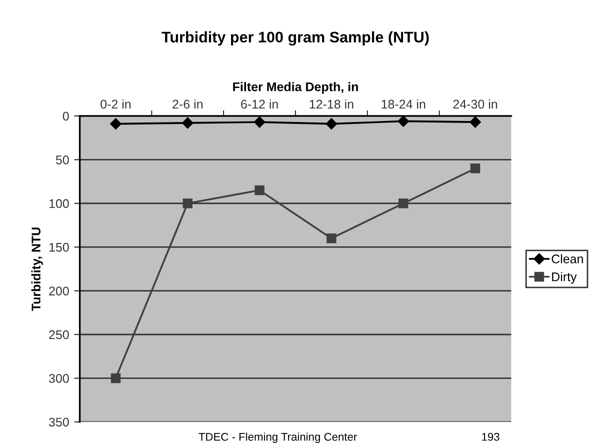  What do you see at coordinates (259, 104) in the screenshot?
I see `x-tick-label: 6-12 in` at bounding box center [259, 104].